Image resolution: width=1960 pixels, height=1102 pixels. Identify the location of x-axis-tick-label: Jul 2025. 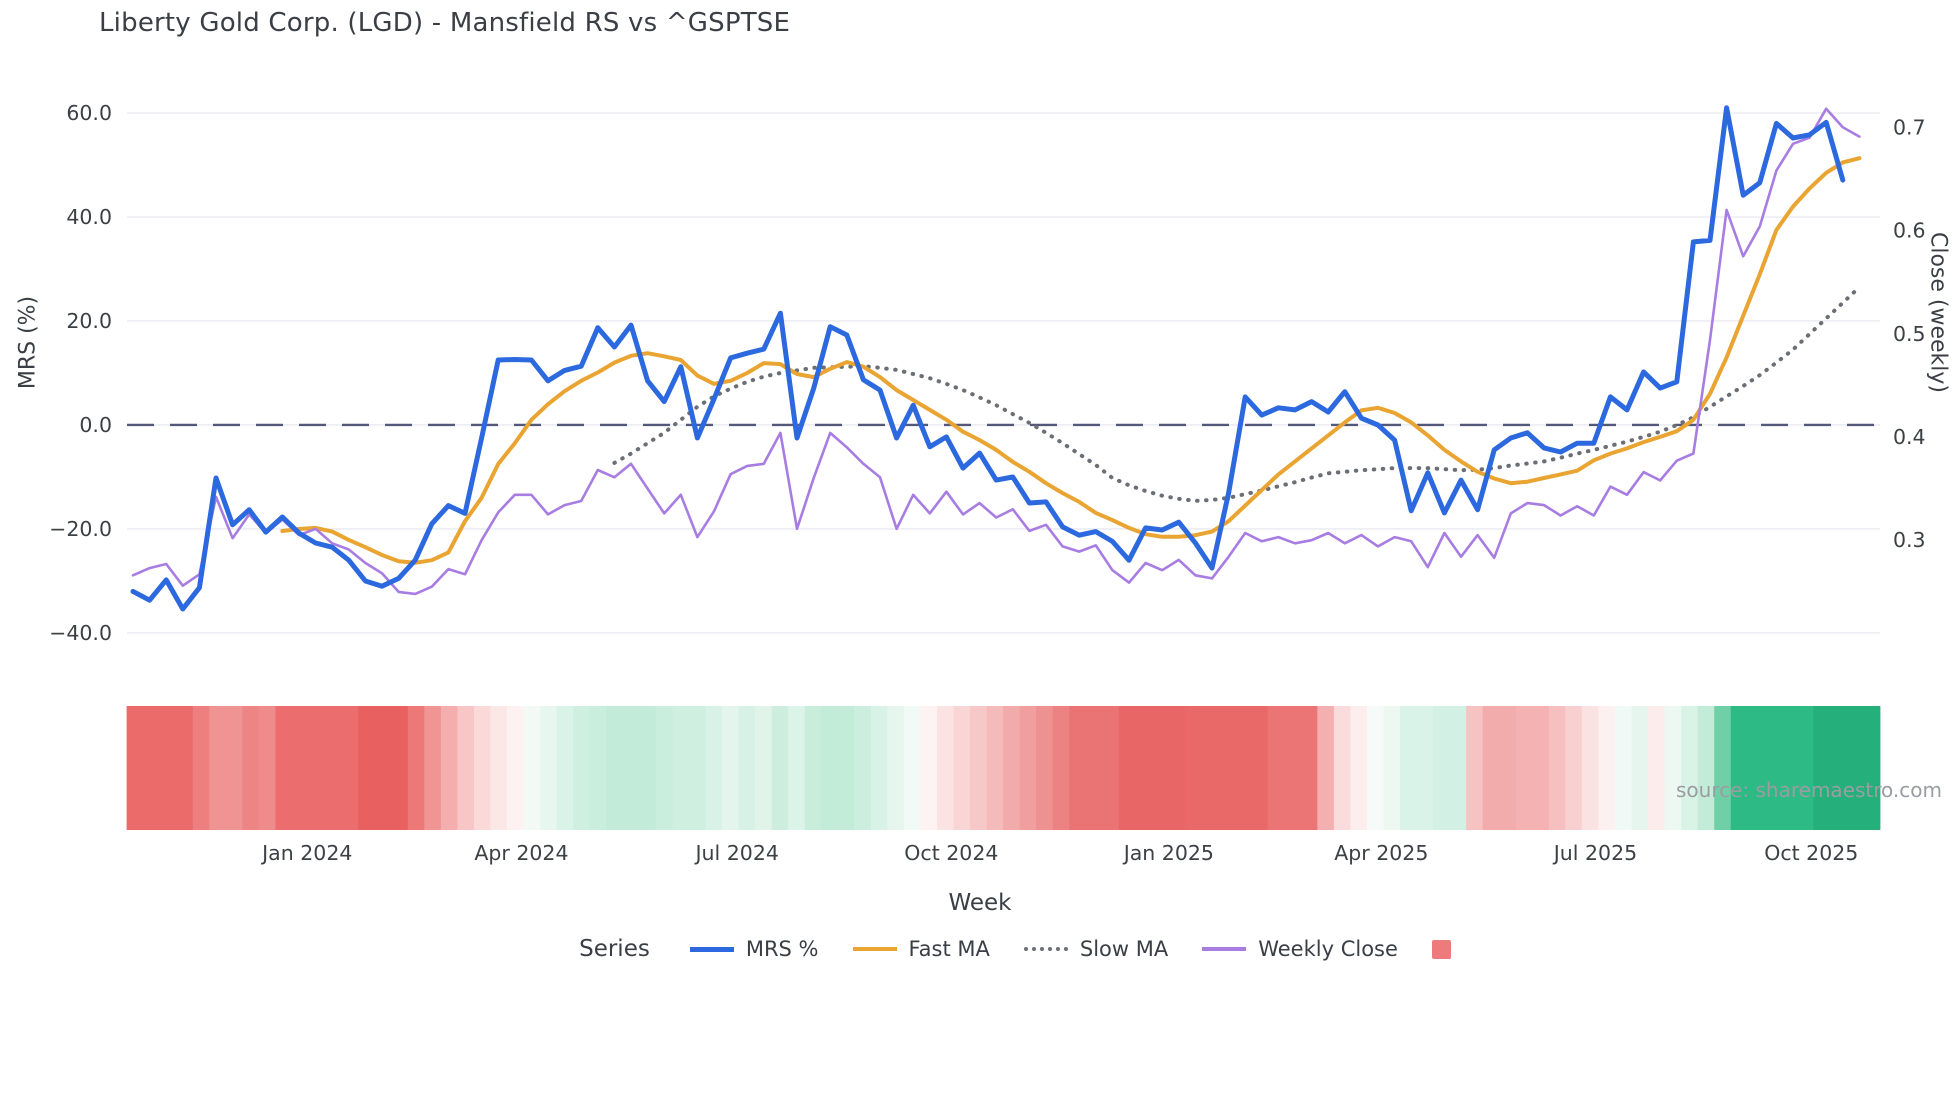
(1594, 853).